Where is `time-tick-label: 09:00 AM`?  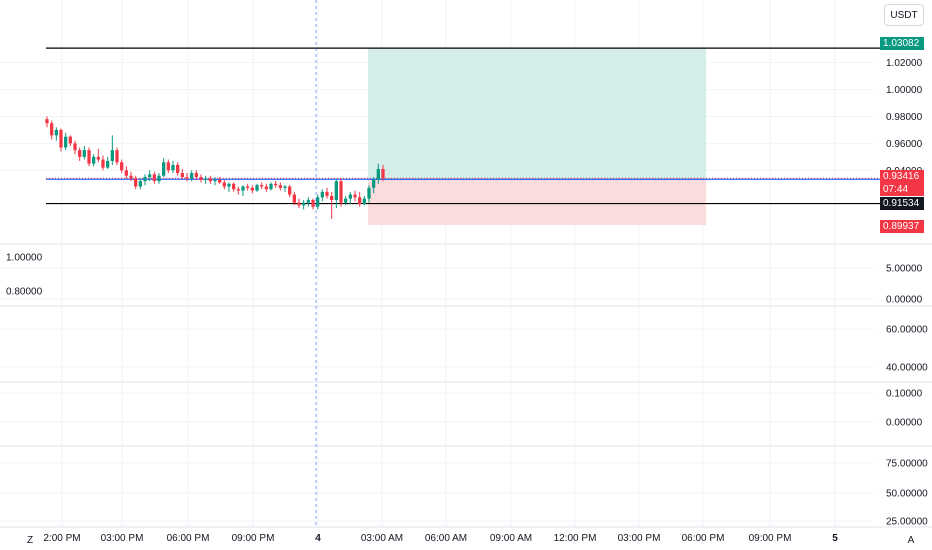
time-tick-label: 09:00 AM is located at coordinates (511, 538).